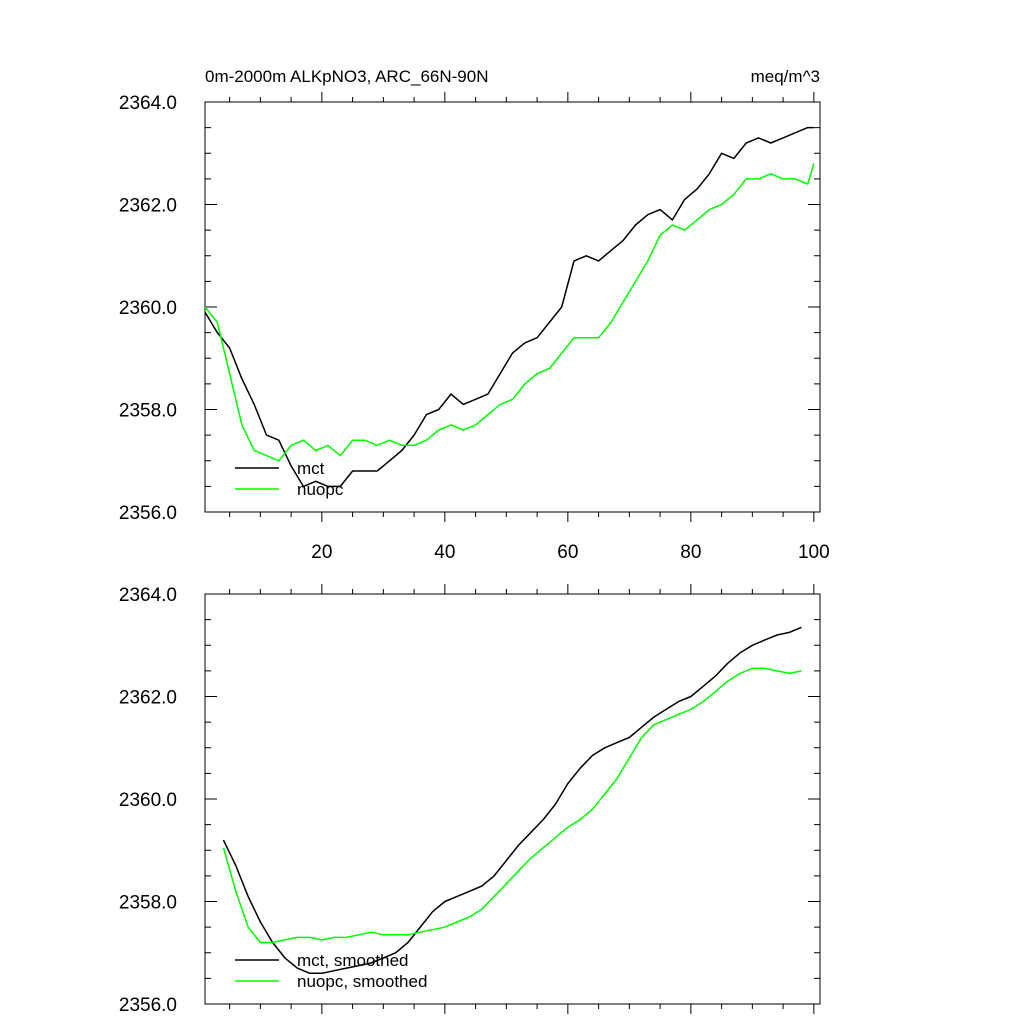 This screenshot has height=1024, width=1024. I want to click on x-tick-label: 40, so click(444, 552).